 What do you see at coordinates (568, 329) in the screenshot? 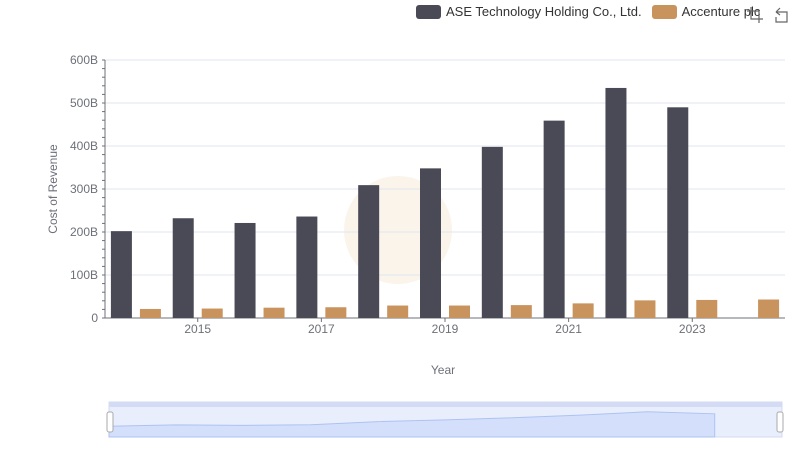
I see `x-tick-label: 2021` at bounding box center [568, 329].